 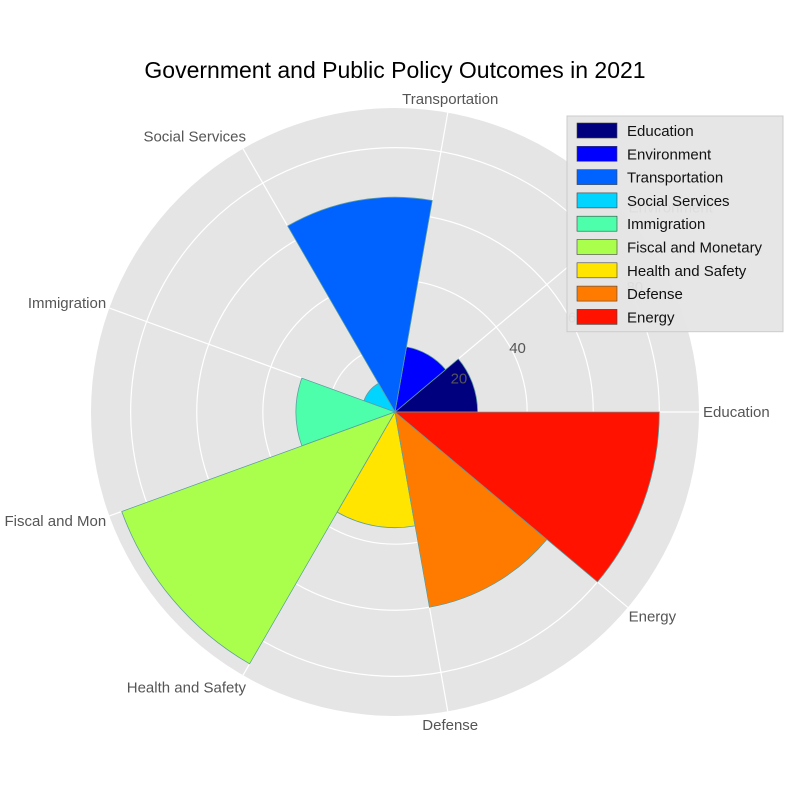 What do you see at coordinates (651, 317) in the screenshot?
I see `legend-entry: Energy` at bounding box center [651, 317].